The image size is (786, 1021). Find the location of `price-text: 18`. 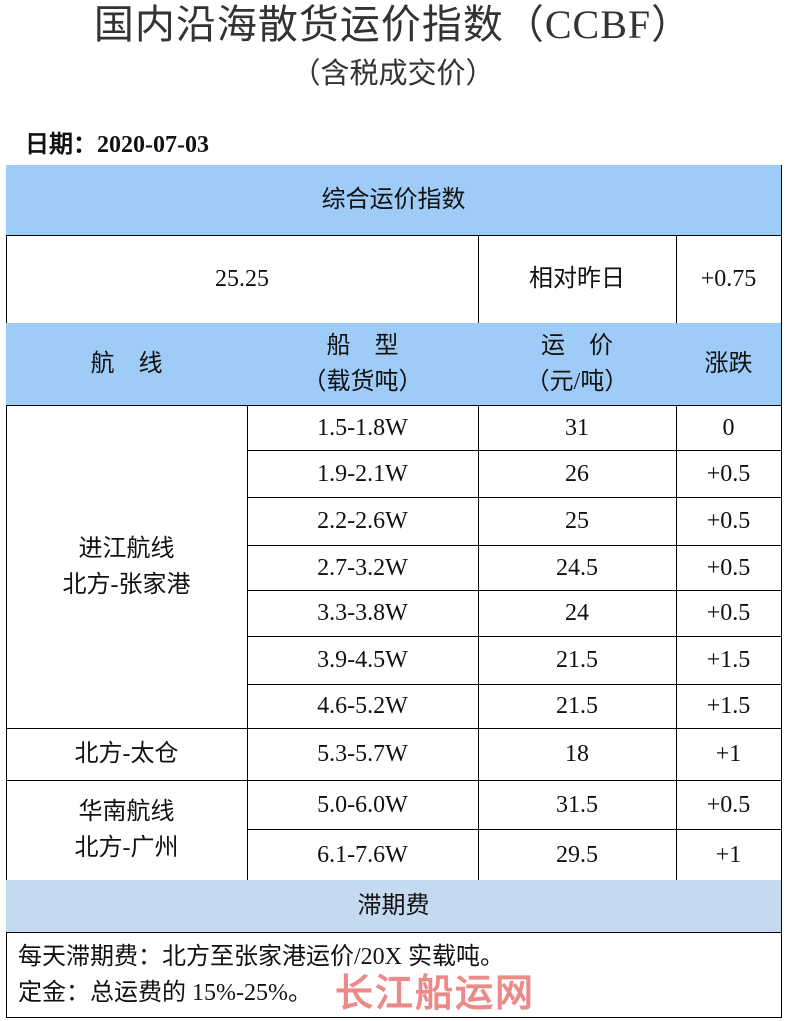

price-text: 18 is located at coordinates (577, 754).